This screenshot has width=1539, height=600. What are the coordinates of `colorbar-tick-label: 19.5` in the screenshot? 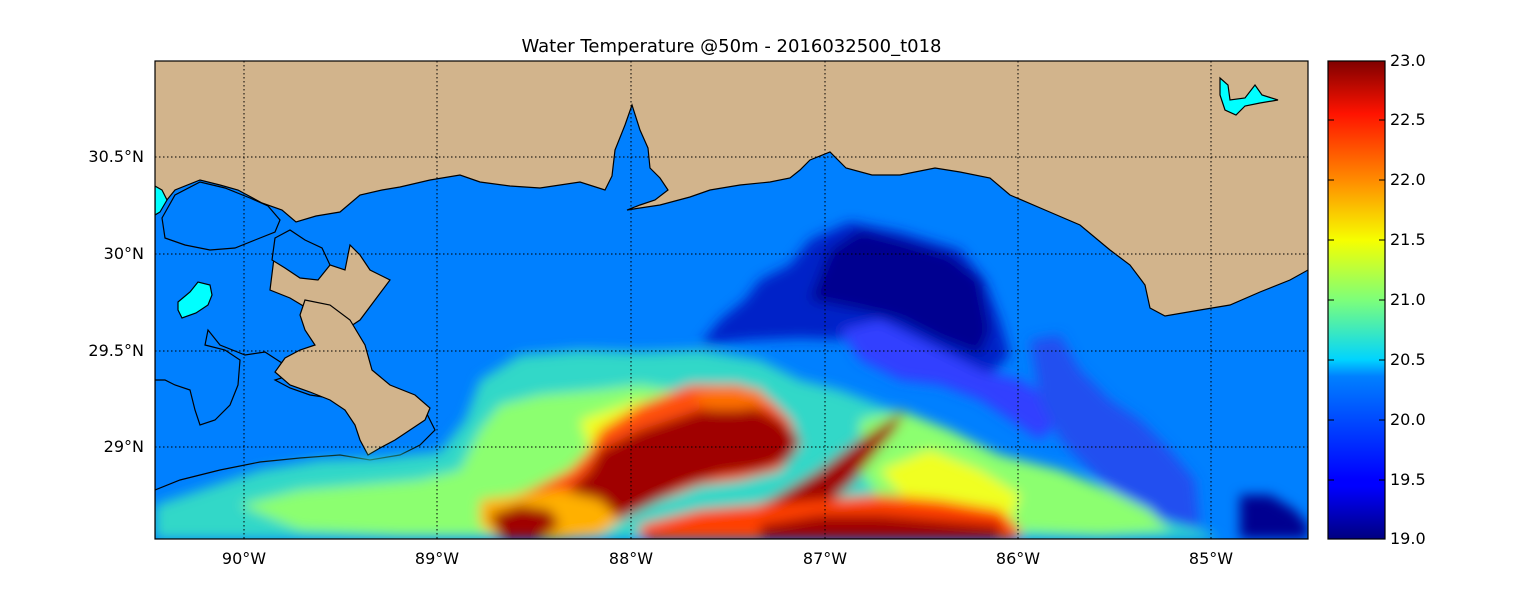 It's located at (1408, 479).